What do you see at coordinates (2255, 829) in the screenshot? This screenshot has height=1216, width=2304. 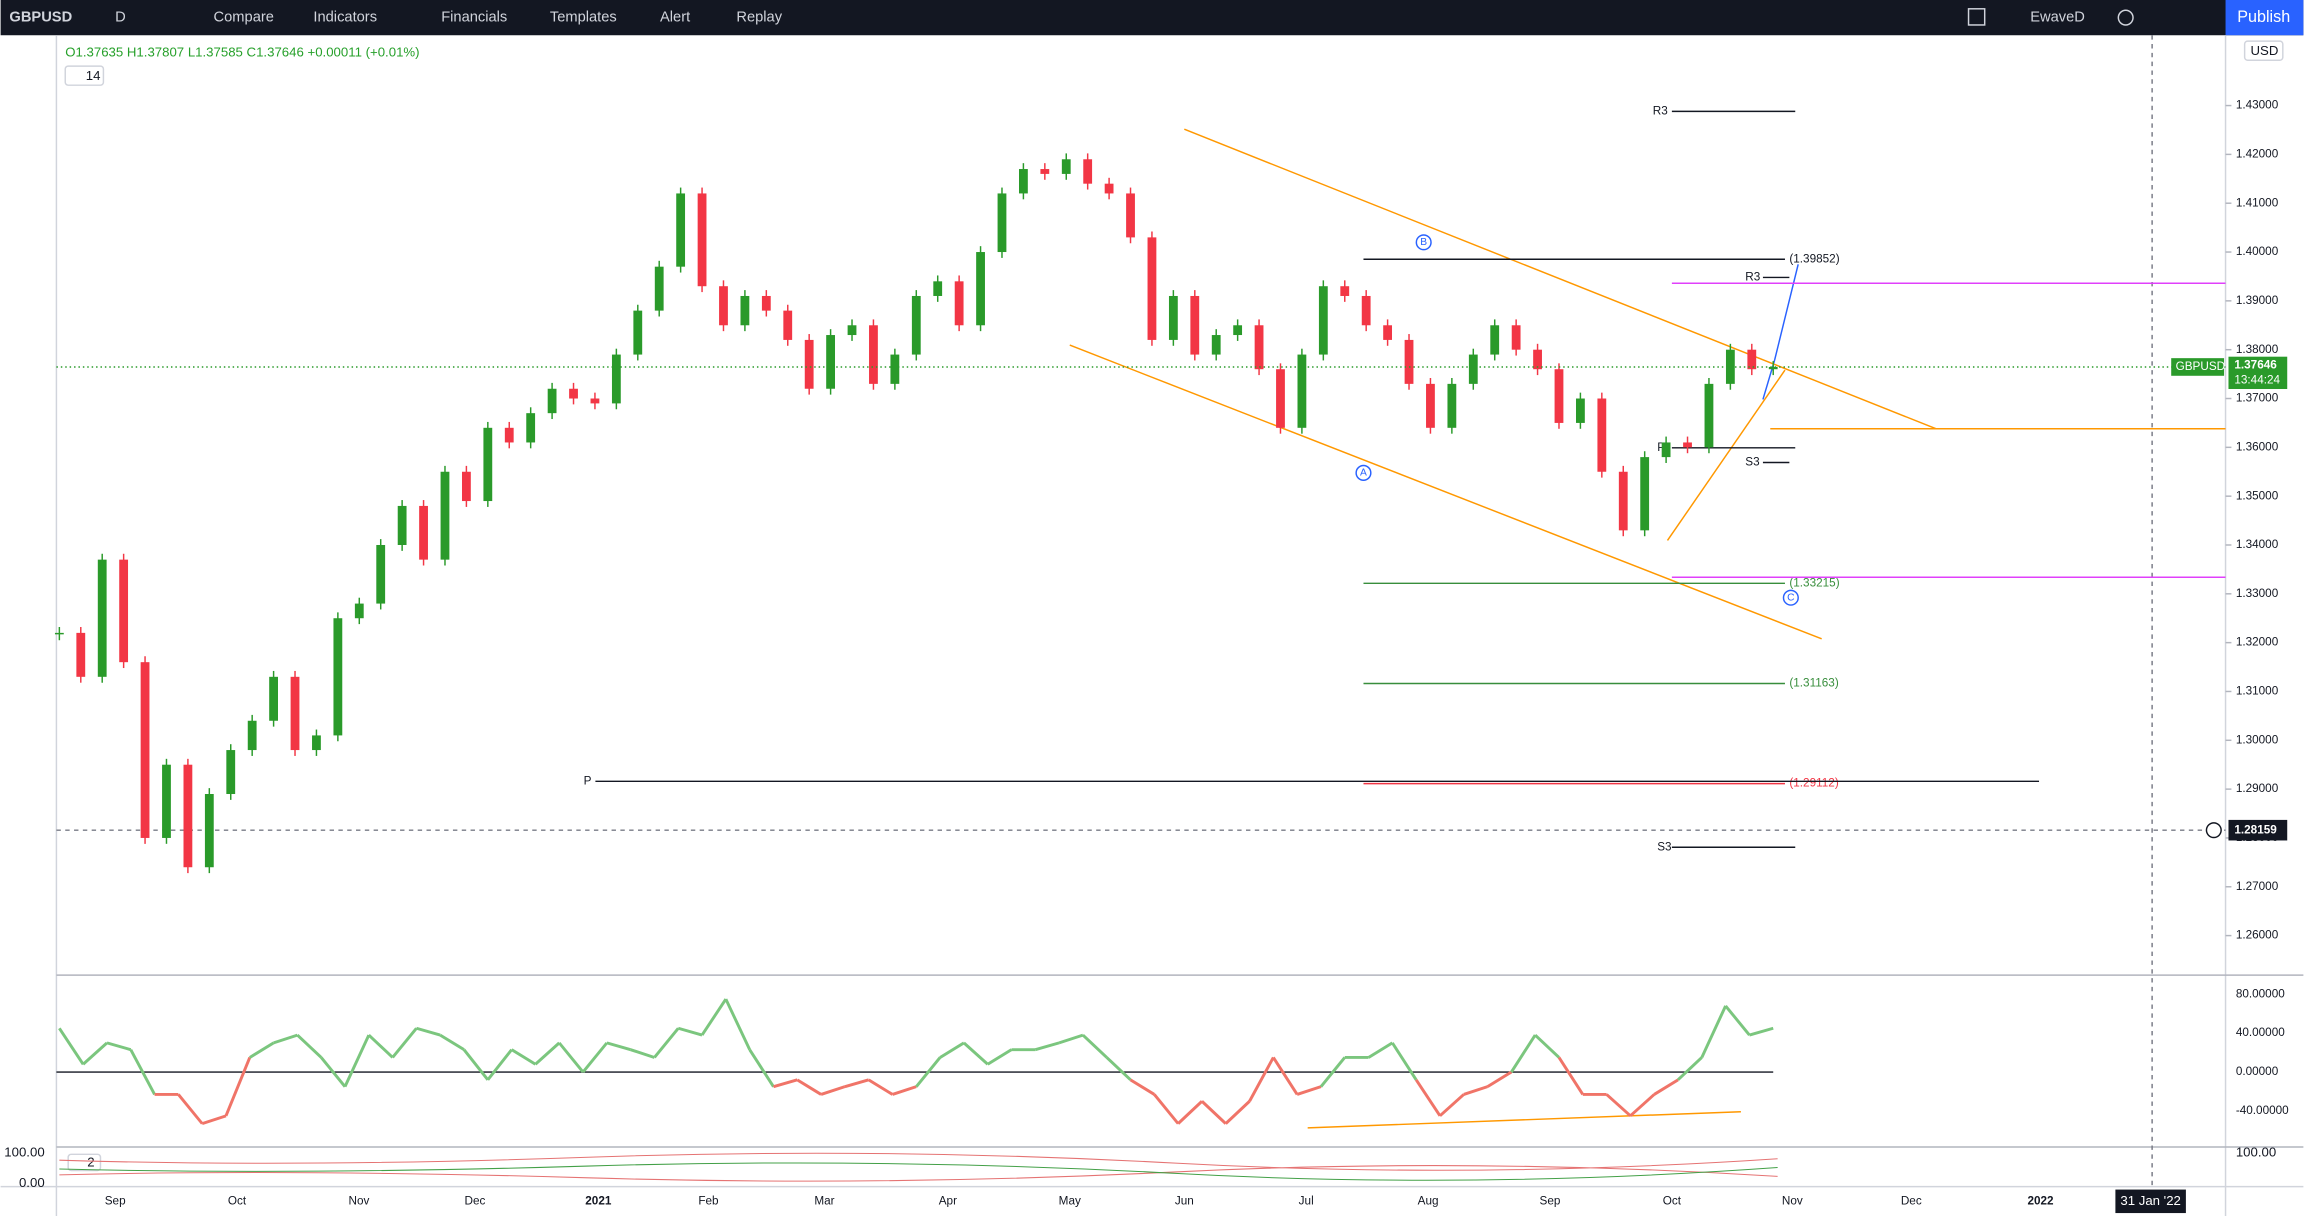 I see `crosshair-label: 1.28159` at bounding box center [2255, 829].